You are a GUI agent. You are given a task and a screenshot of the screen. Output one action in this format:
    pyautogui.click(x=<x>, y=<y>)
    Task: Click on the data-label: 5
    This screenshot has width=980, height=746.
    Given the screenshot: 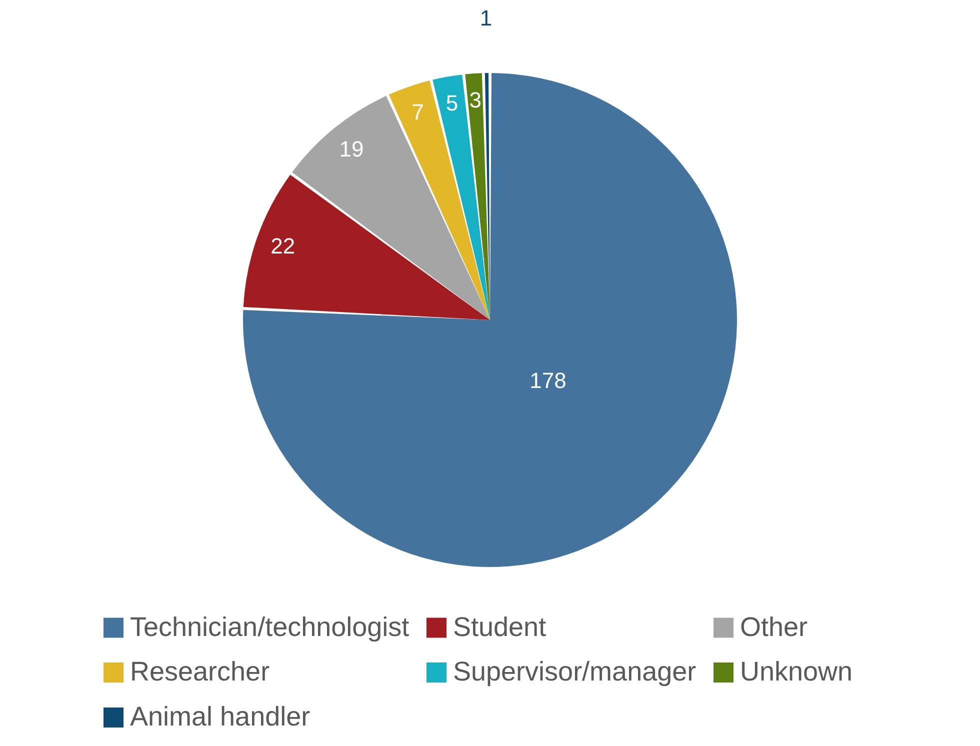 What is the action you would take?
    pyautogui.click(x=452, y=103)
    